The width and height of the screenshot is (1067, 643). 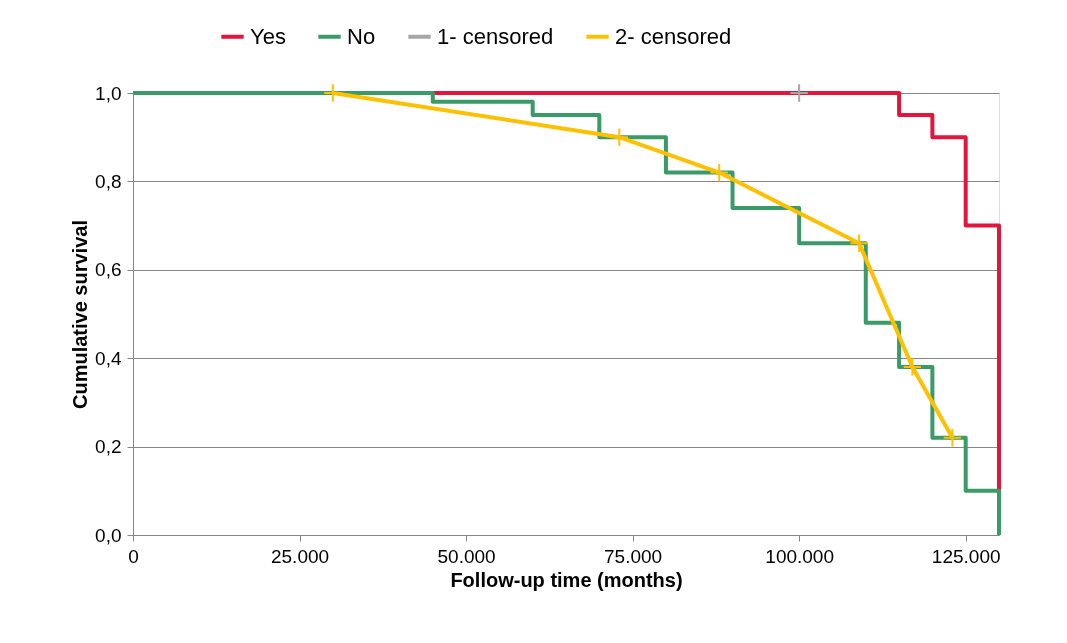 What do you see at coordinates (108, 447) in the screenshot?
I see `y-tick-label: 0,2` at bounding box center [108, 447].